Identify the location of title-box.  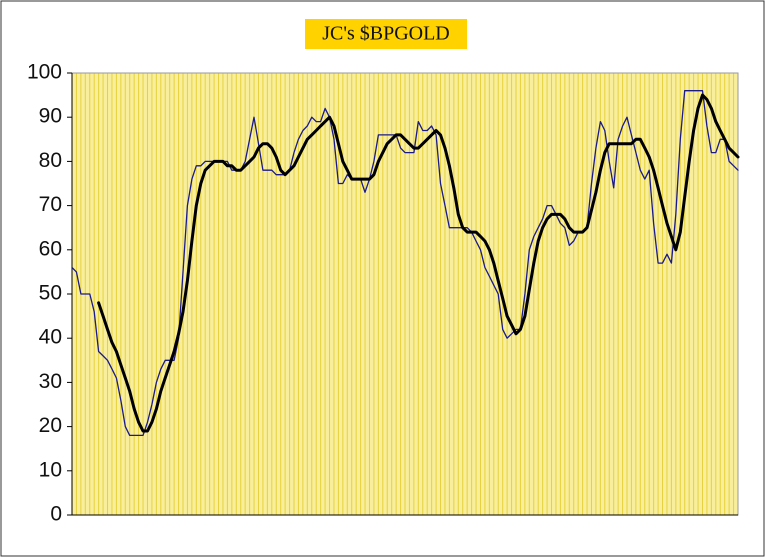
(386, 34).